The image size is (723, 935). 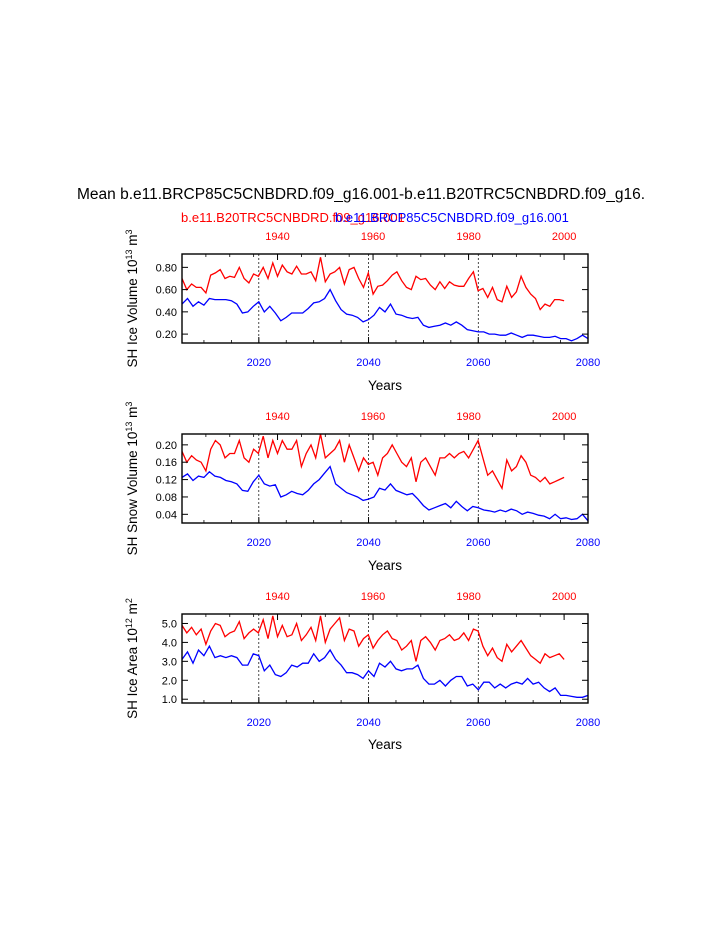 I want to click on y-tick-label: 0.60, so click(x=166, y=291).